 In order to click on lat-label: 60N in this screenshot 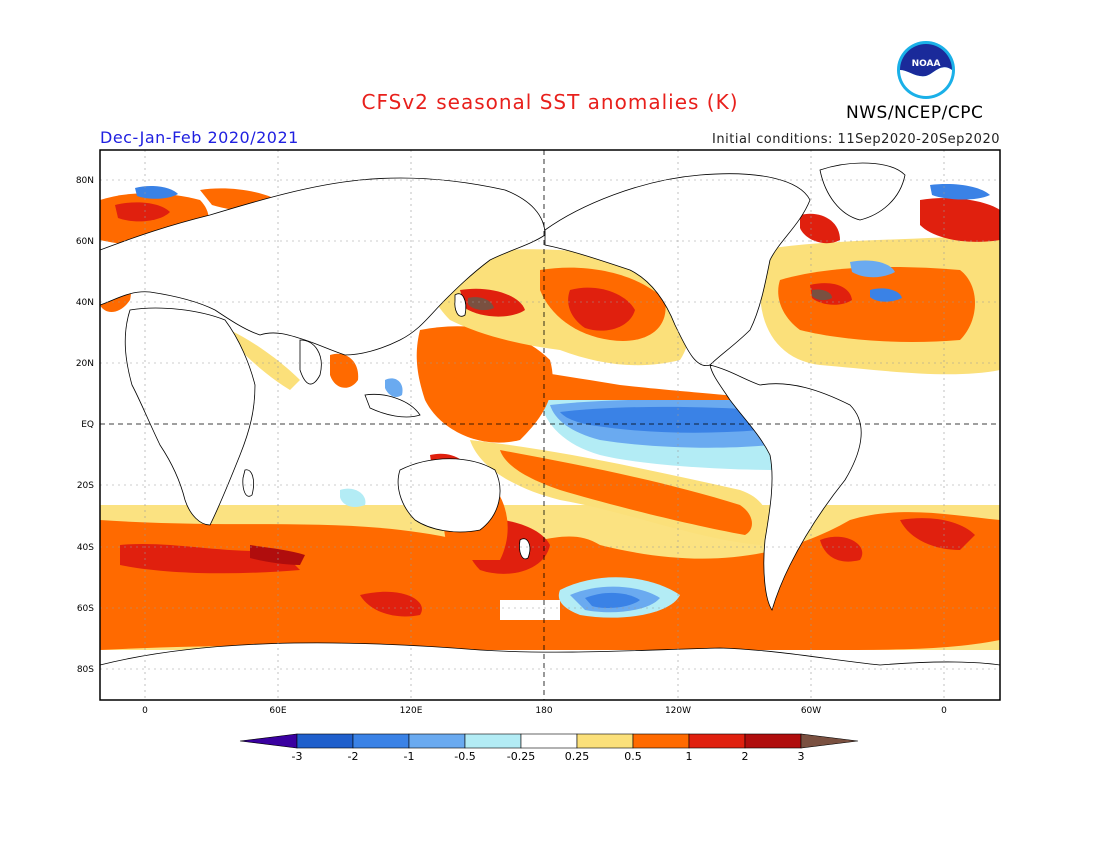, I will do `click(85, 242)`.